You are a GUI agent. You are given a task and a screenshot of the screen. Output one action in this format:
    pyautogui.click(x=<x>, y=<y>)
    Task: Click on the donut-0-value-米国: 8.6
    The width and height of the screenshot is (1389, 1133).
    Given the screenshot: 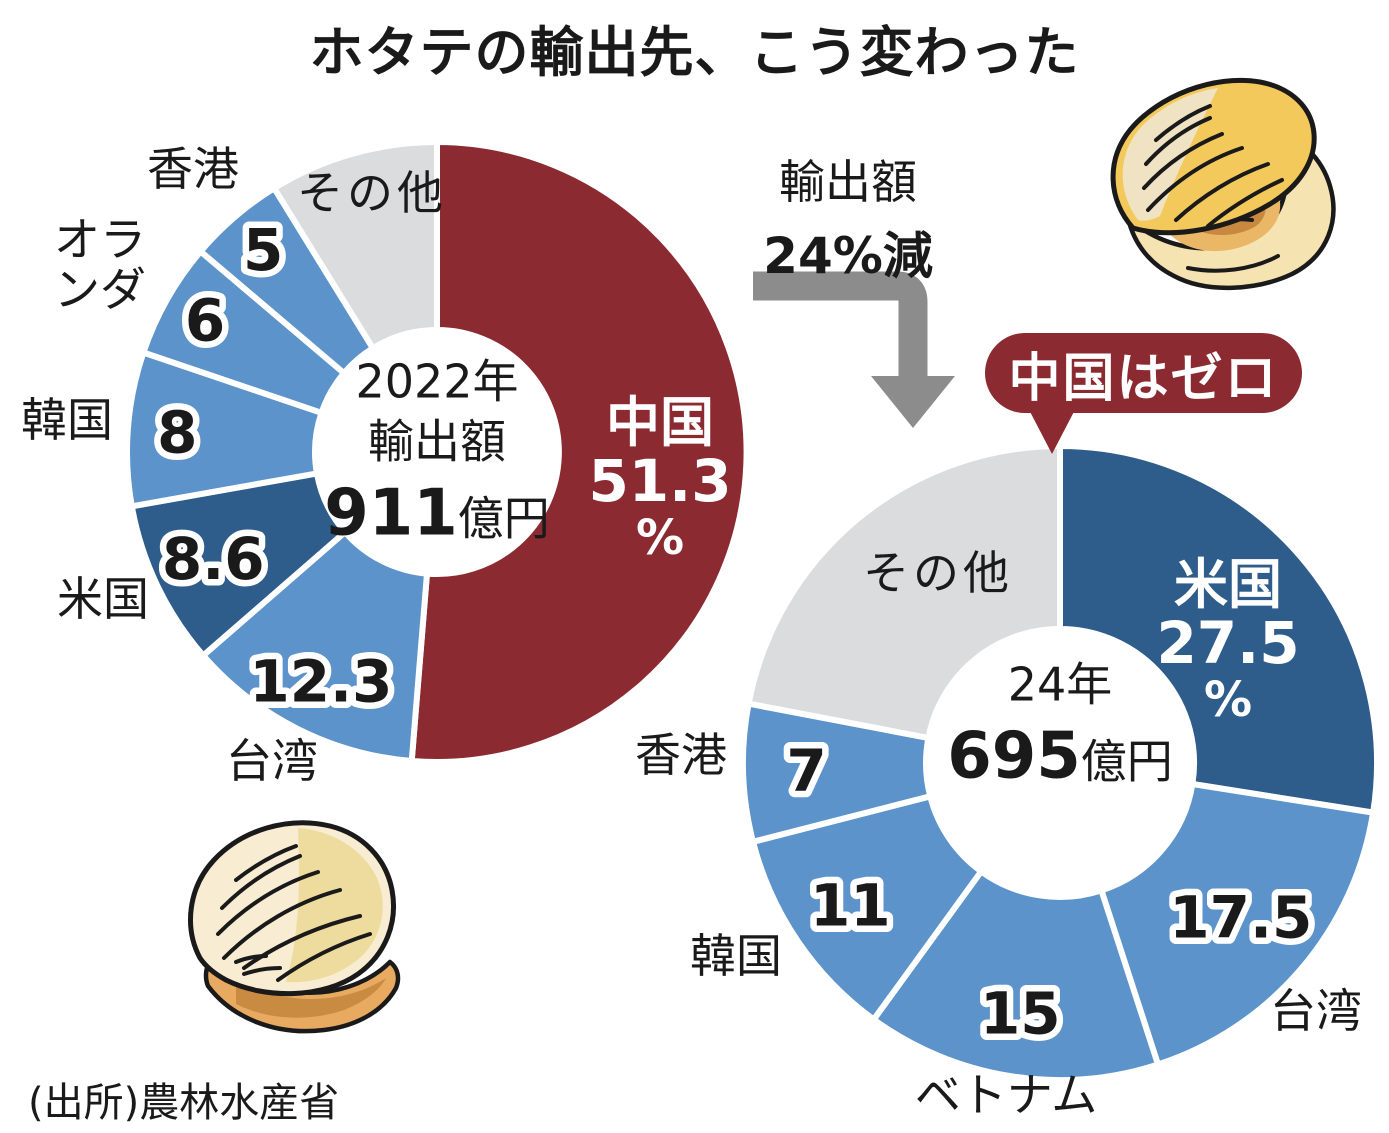 What is the action you would take?
    pyautogui.click(x=213, y=559)
    